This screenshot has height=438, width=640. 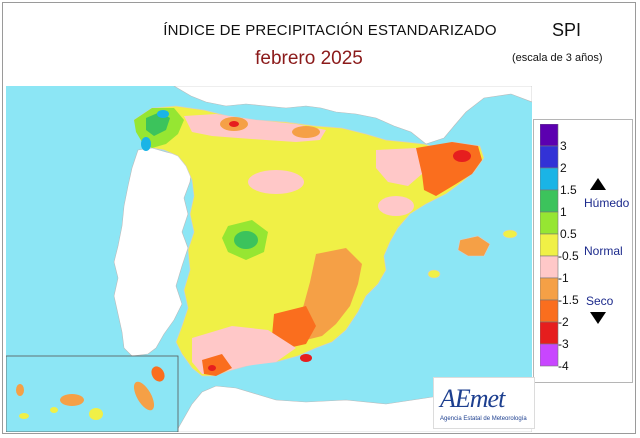 What do you see at coordinates (276, 182) in the screenshot?
I see `duero-pink` at bounding box center [276, 182].